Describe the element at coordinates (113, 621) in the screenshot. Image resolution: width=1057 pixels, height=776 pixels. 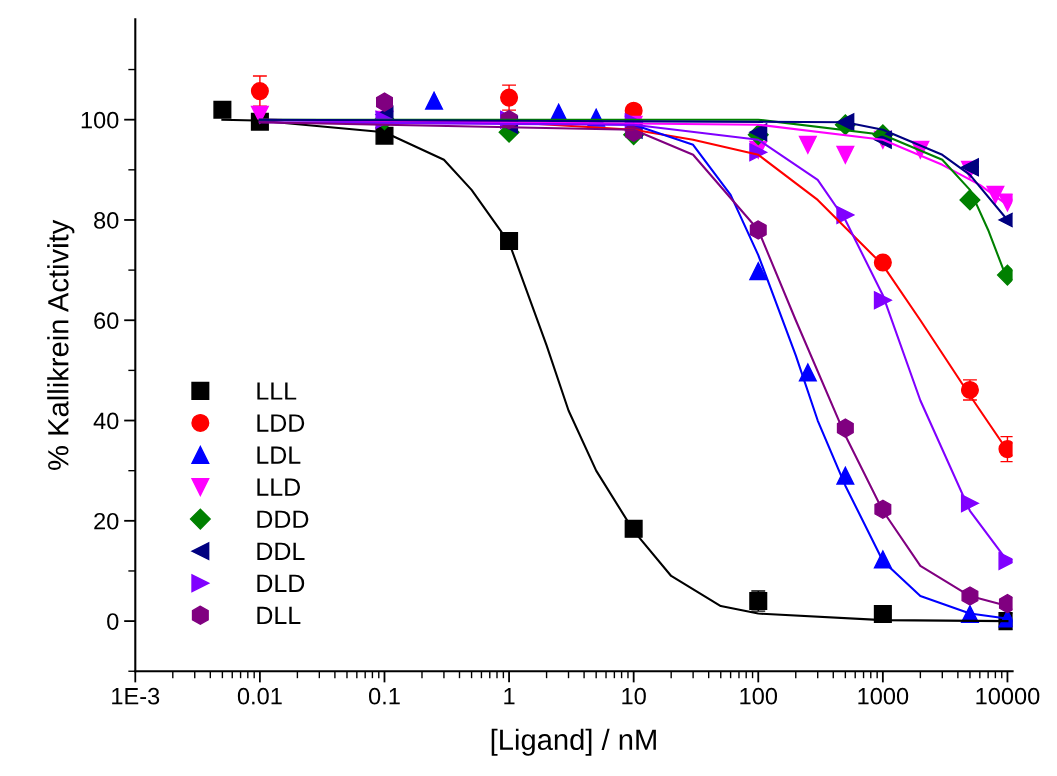
I see `y-tick-label: 0` at that location.